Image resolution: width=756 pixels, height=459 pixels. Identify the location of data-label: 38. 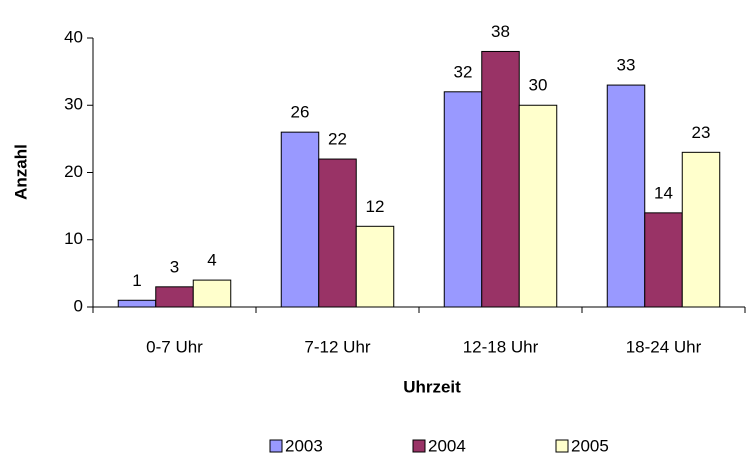
(500, 31).